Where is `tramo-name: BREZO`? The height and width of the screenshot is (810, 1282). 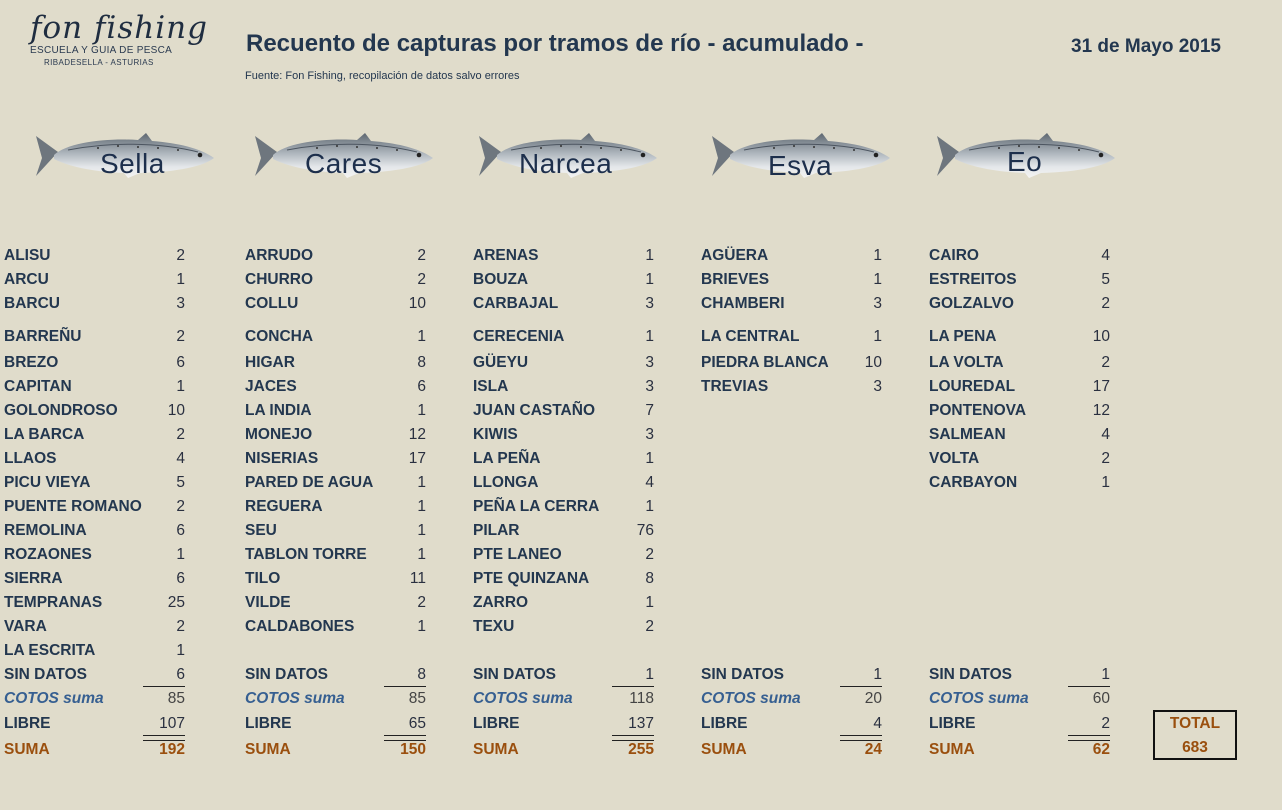
tramo-name: BREZO is located at coordinates (31, 362).